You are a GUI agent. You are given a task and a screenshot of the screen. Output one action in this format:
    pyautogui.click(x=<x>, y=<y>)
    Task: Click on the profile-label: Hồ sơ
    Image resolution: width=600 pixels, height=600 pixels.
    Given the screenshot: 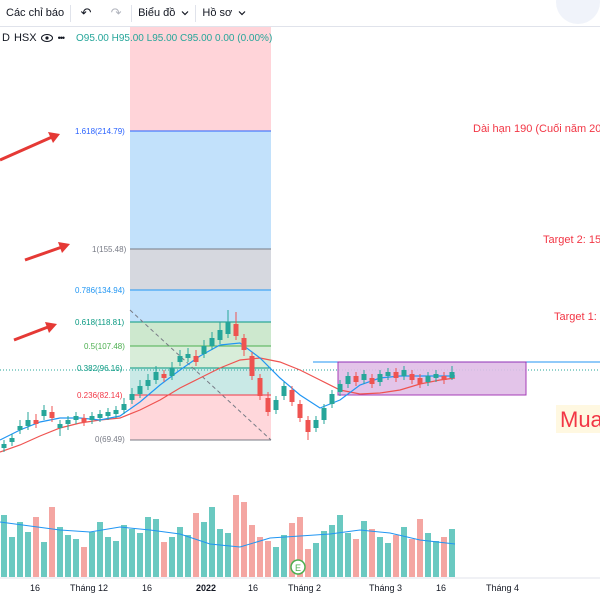 What is the action you would take?
    pyautogui.click(x=217, y=13)
    